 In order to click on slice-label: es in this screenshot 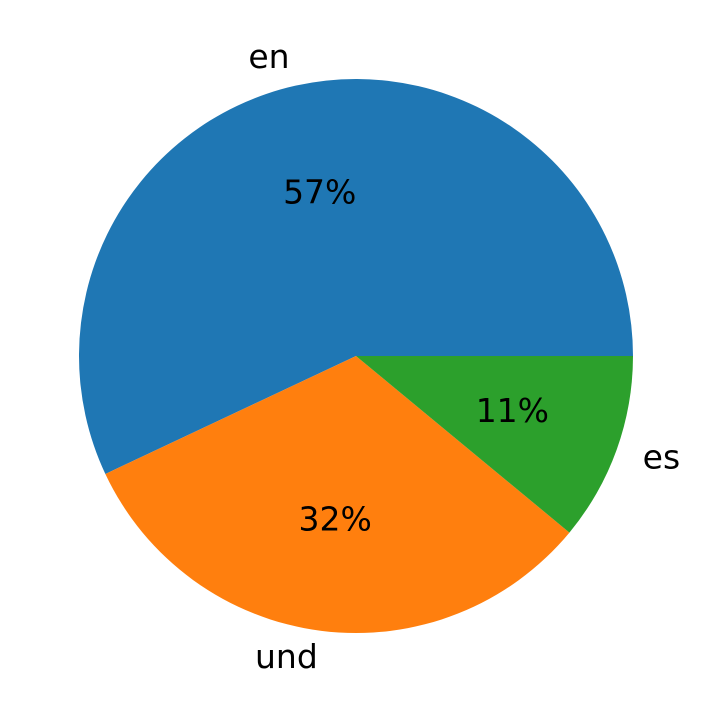, I will do `click(662, 457)`.